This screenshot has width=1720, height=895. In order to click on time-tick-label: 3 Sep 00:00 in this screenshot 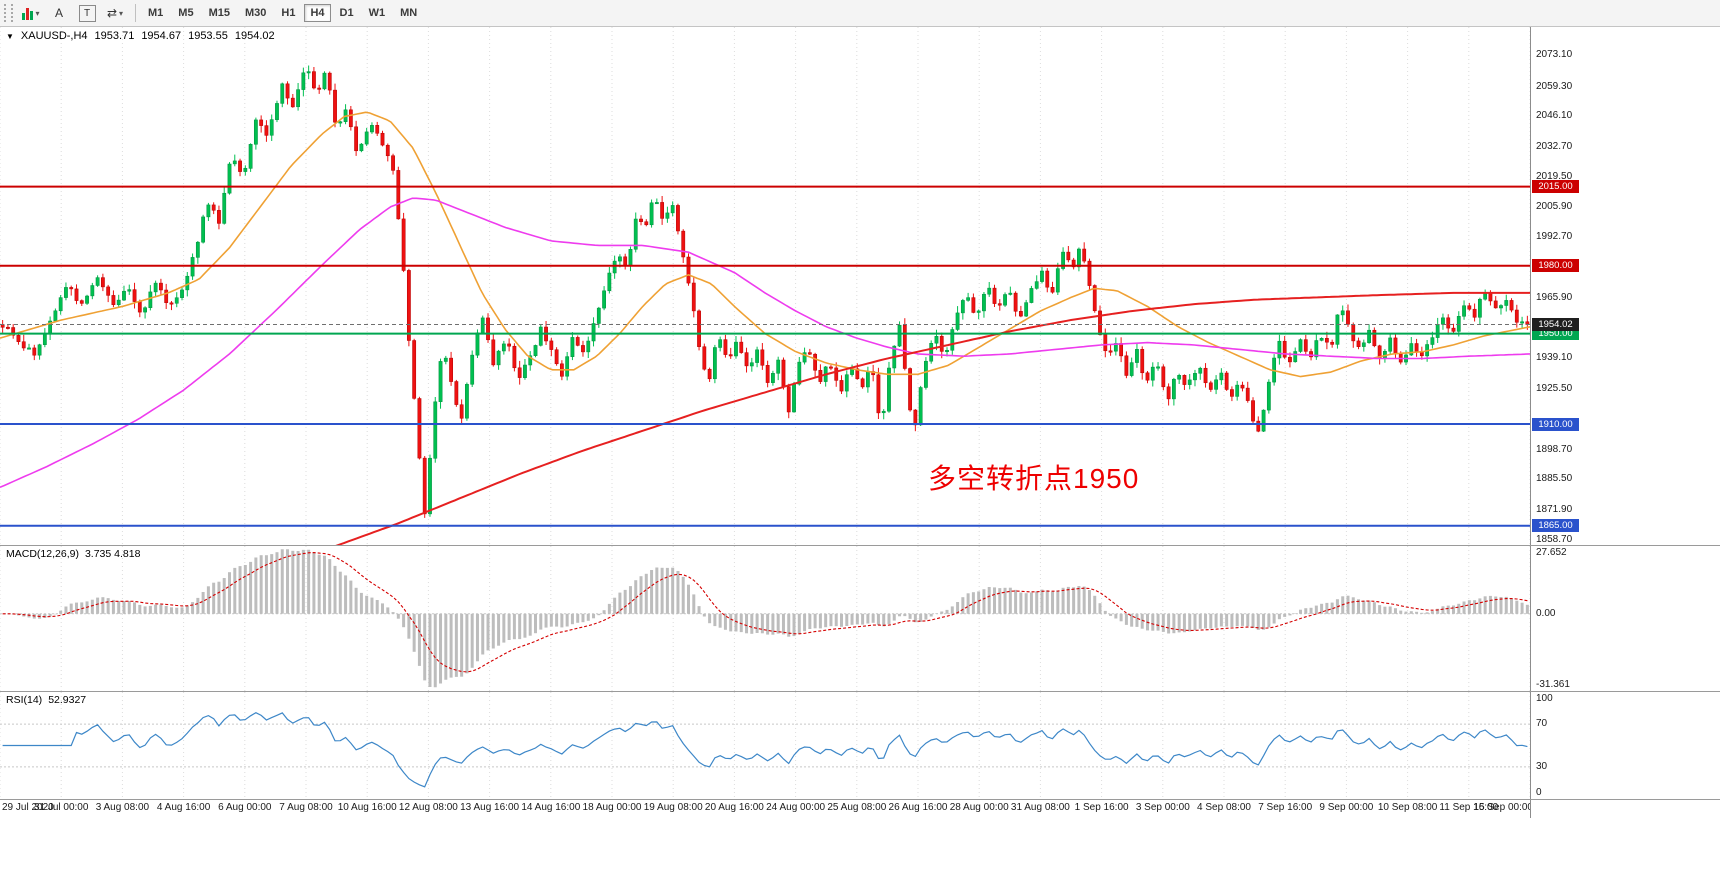, I will do `click(1162, 807)`.